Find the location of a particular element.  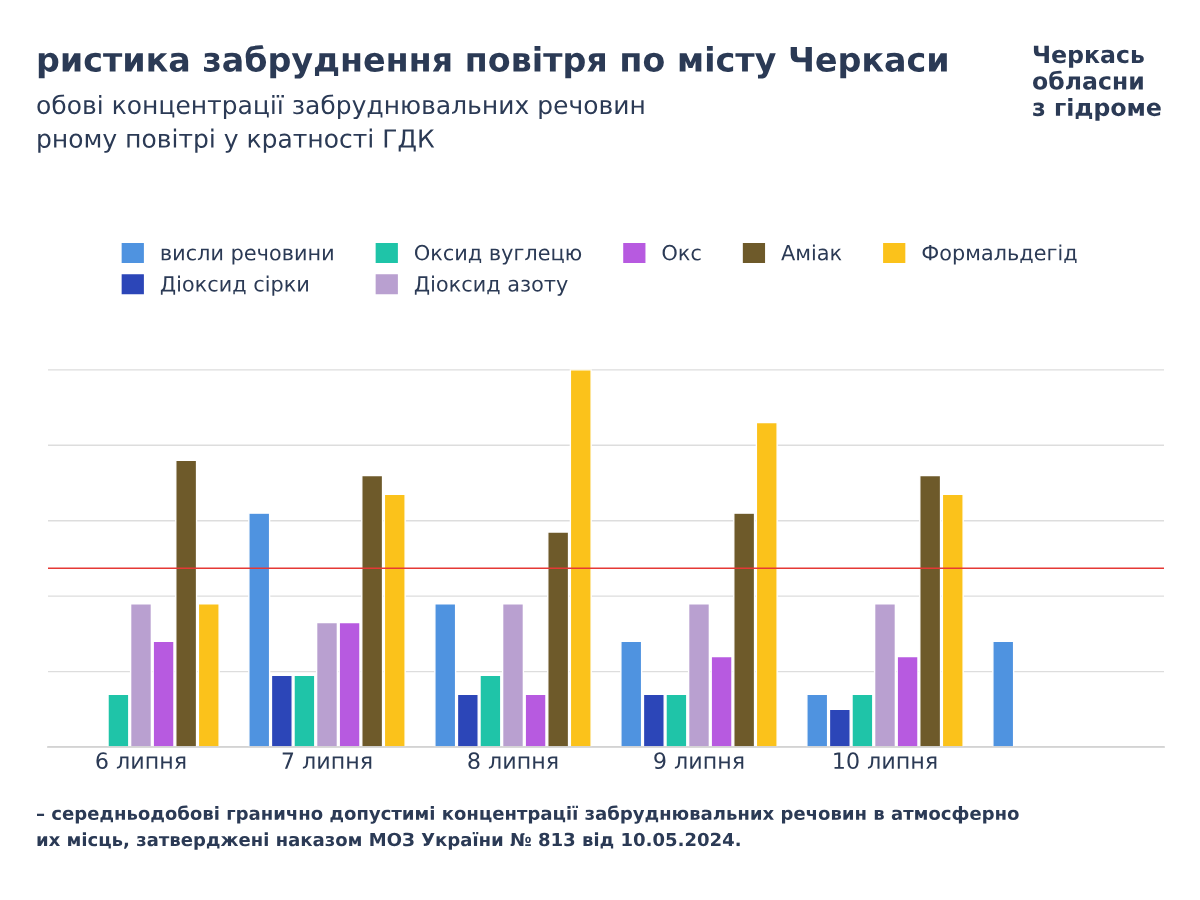

legend-label: висли речовини is located at coordinates (247, 256).